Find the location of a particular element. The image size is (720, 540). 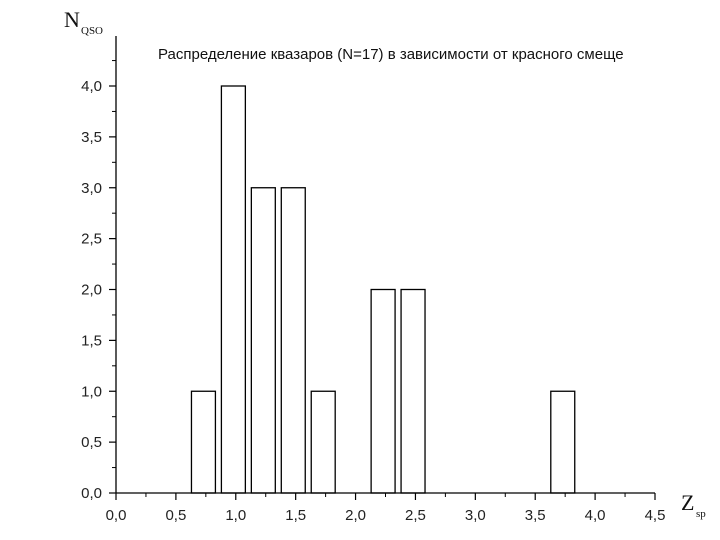

x-tick-label: 2,5 is located at coordinates (415, 515).